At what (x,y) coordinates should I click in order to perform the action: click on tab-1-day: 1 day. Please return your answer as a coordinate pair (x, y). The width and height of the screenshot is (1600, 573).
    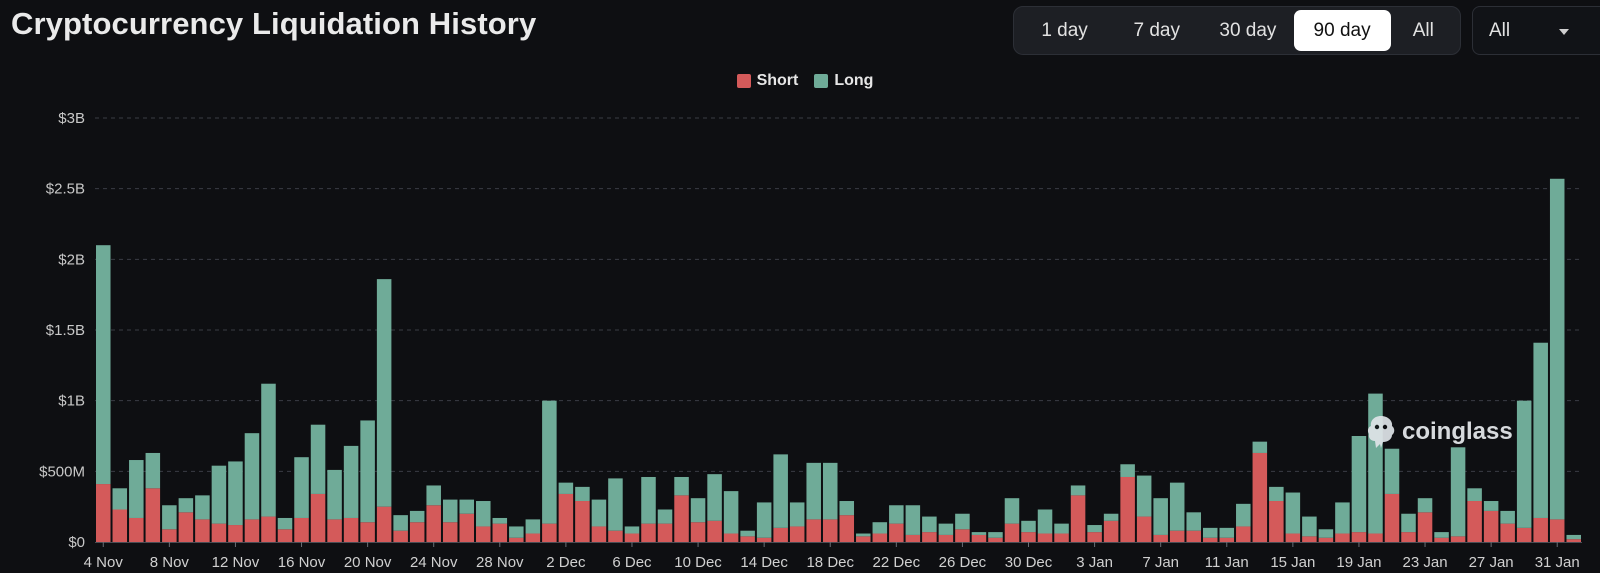
    Looking at the image, I should click on (1064, 30).